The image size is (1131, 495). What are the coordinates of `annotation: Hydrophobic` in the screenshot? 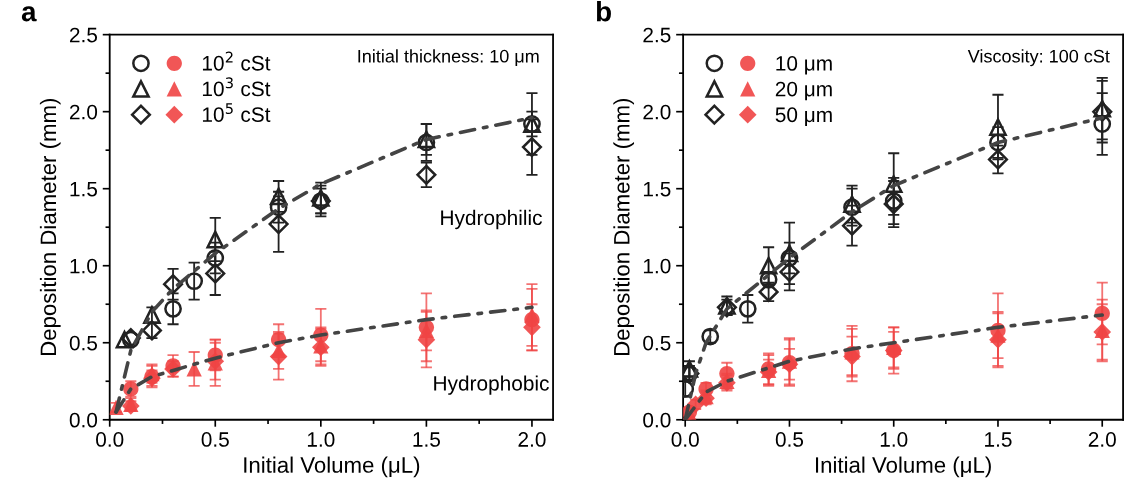 It's located at (491, 385).